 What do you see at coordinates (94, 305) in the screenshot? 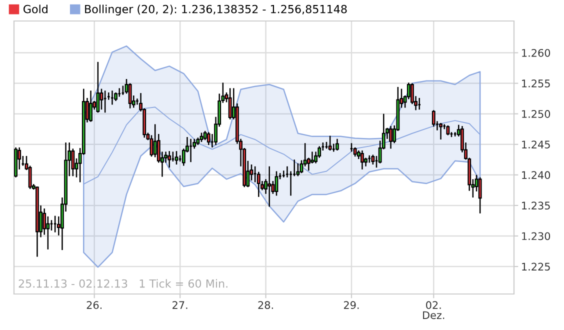
I see `x-tick-label: 26.` at bounding box center [94, 305].